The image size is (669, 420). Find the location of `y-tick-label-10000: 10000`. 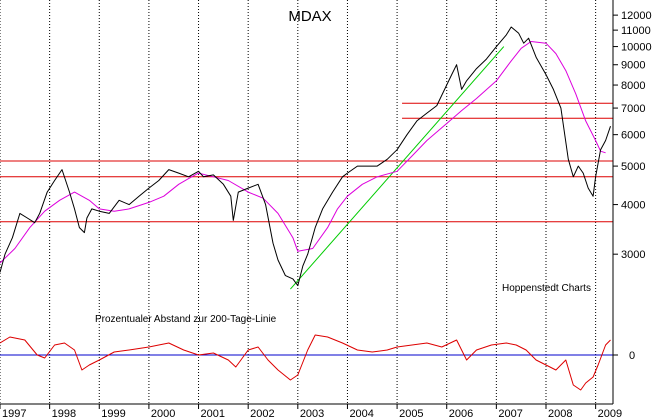

y-tick-label-10000: 10000 is located at coordinates (636, 48).